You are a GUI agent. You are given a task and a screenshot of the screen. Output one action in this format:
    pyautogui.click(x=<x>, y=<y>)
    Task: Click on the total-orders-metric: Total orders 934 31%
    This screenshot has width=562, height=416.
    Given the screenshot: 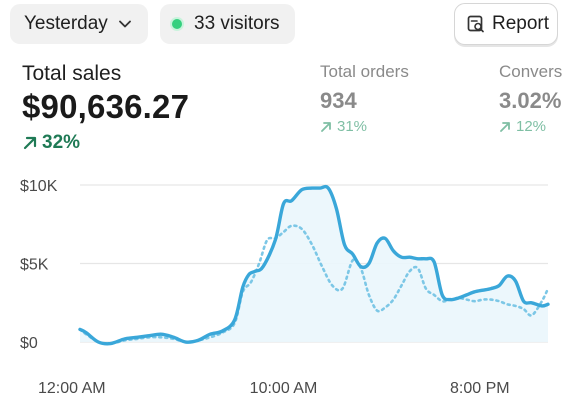 What is the action you would take?
    pyautogui.click(x=364, y=98)
    